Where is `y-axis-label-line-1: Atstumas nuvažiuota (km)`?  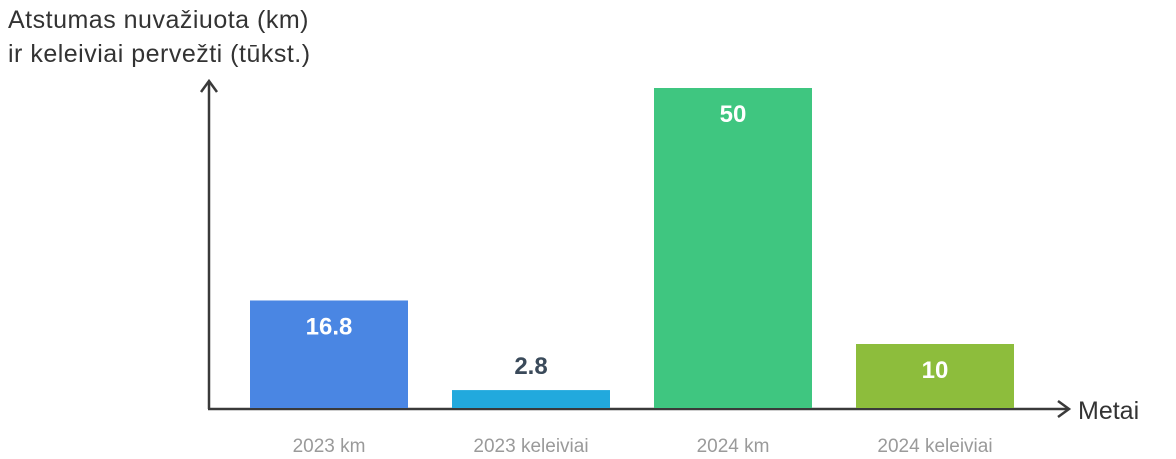
y-axis-label-line-1: Atstumas nuvažiuota (km) is located at coordinates (158, 20).